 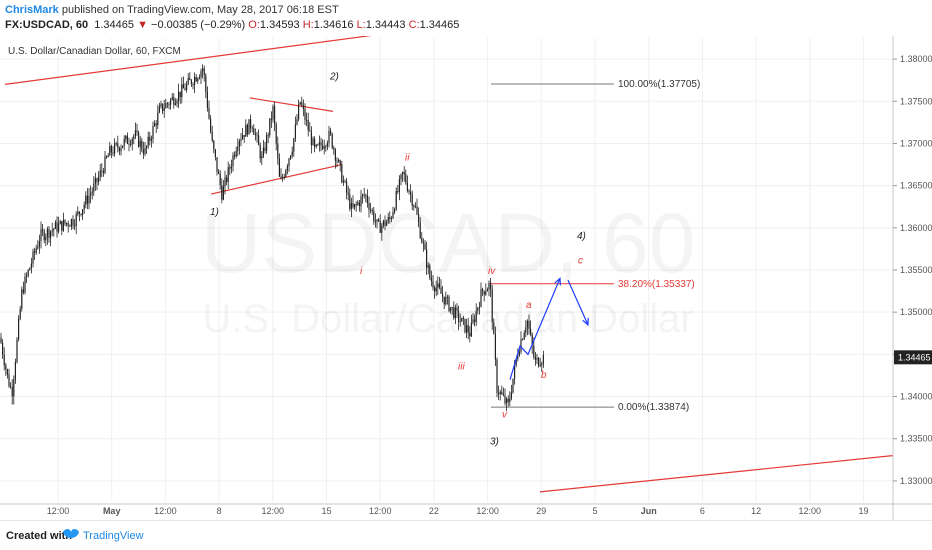 I want to click on fib-level-label: 38.20%(1.35337), so click(x=656, y=284).